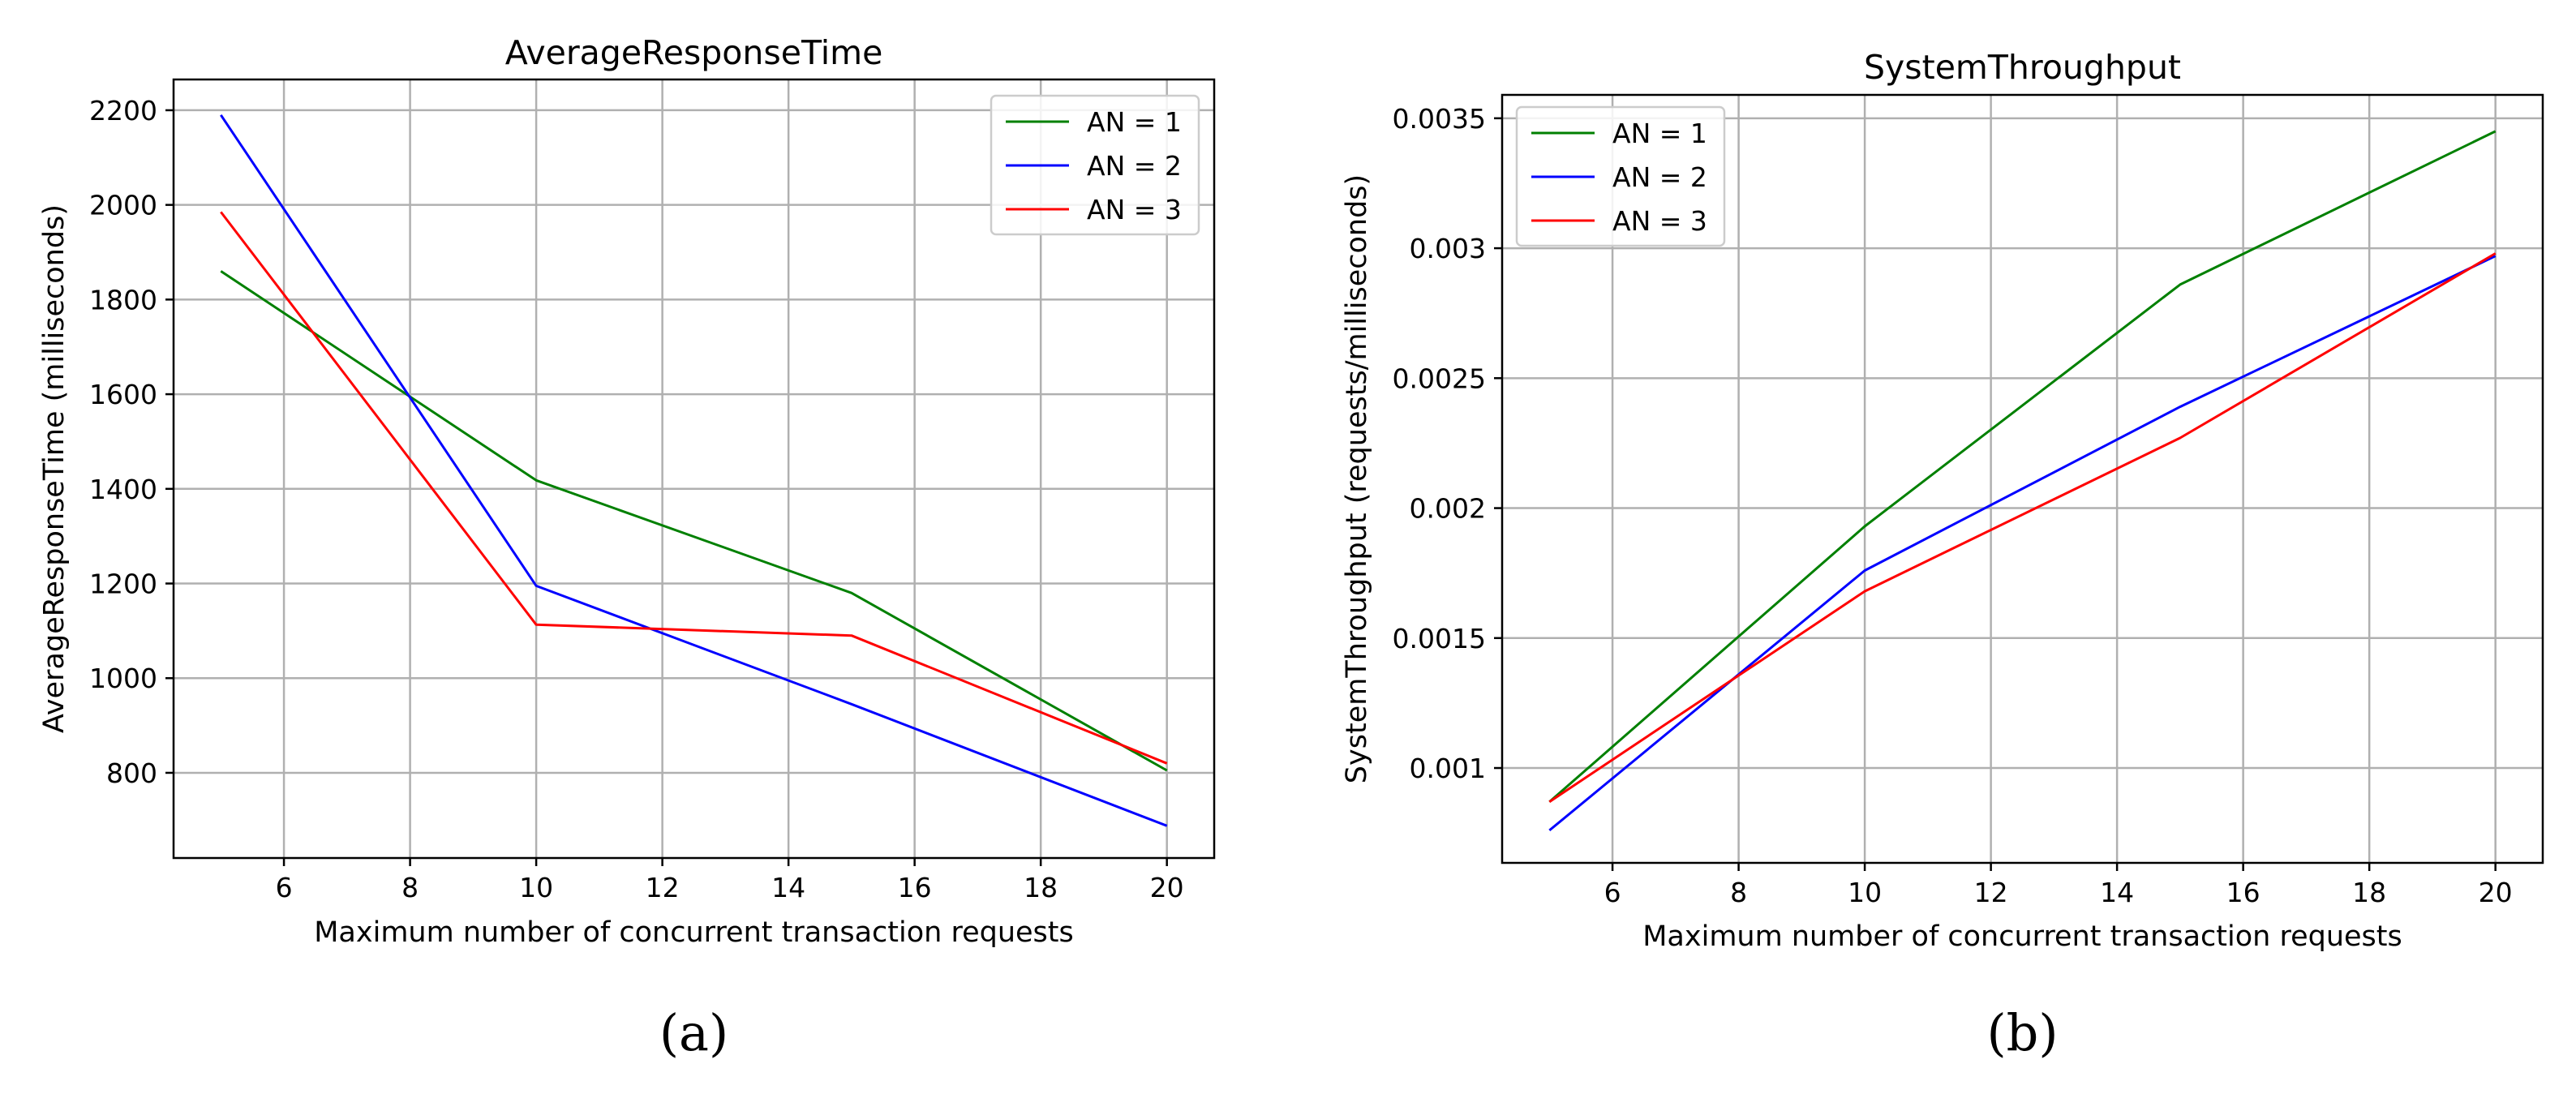 Image resolution: width=2576 pixels, height=1094 pixels. I want to click on y-tick-label: 0.0035, so click(1439, 119).